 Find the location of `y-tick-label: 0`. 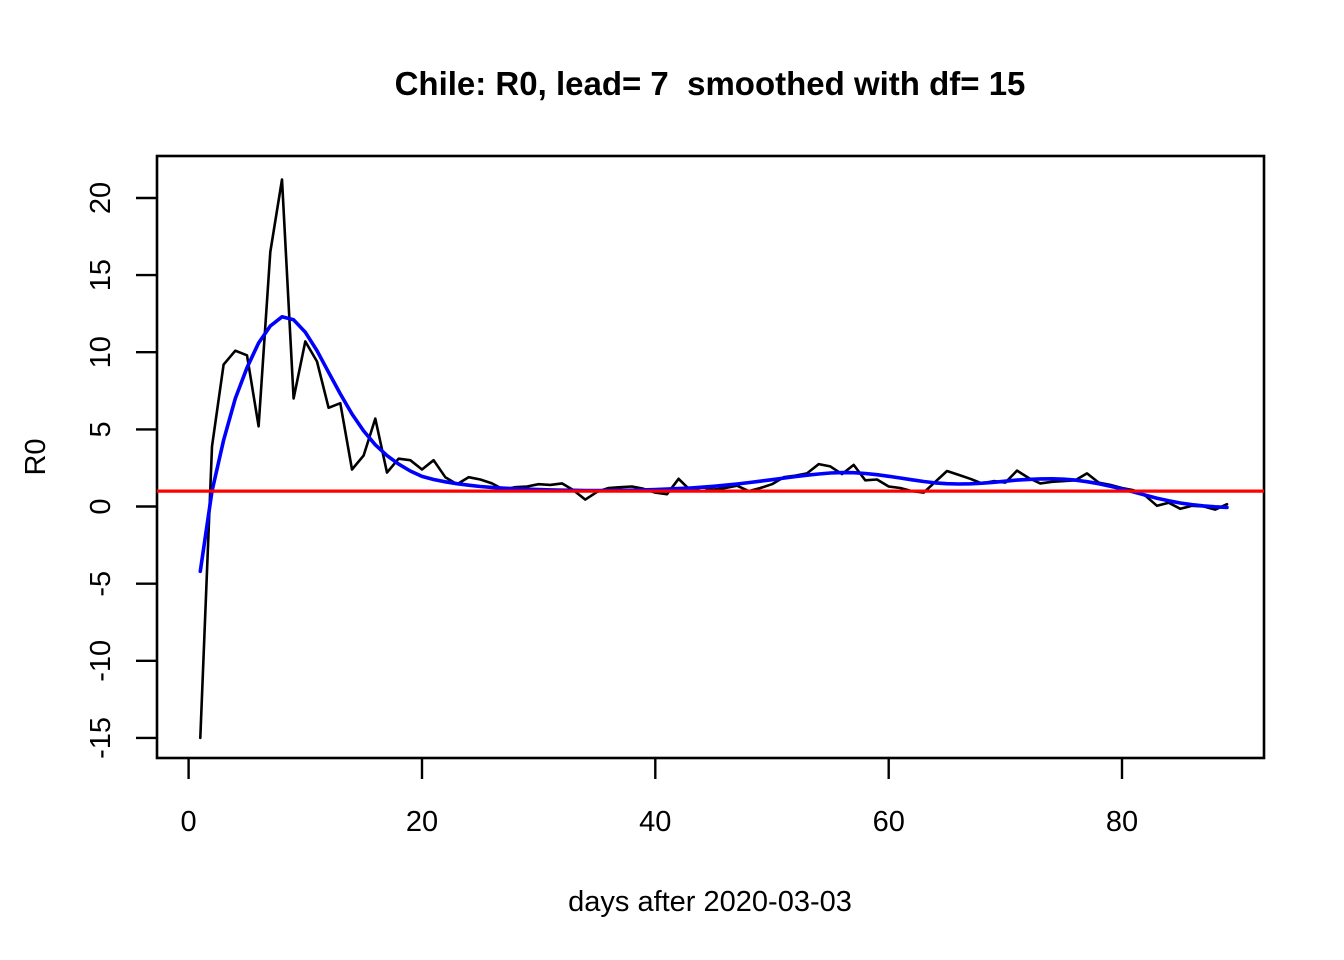

y-tick-label: 0 is located at coordinates (101, 506).